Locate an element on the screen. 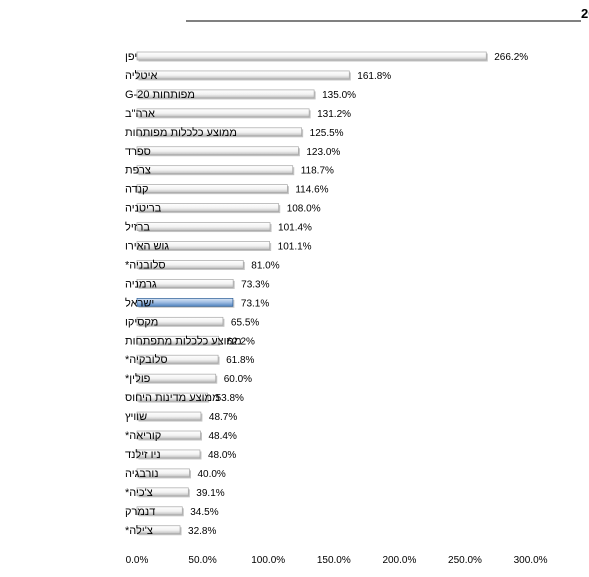  x-axis: 0.0% 50.0% 100.0% 150.0% 200.0% 250.0% 300.0% is located at coordinates (337, 560).